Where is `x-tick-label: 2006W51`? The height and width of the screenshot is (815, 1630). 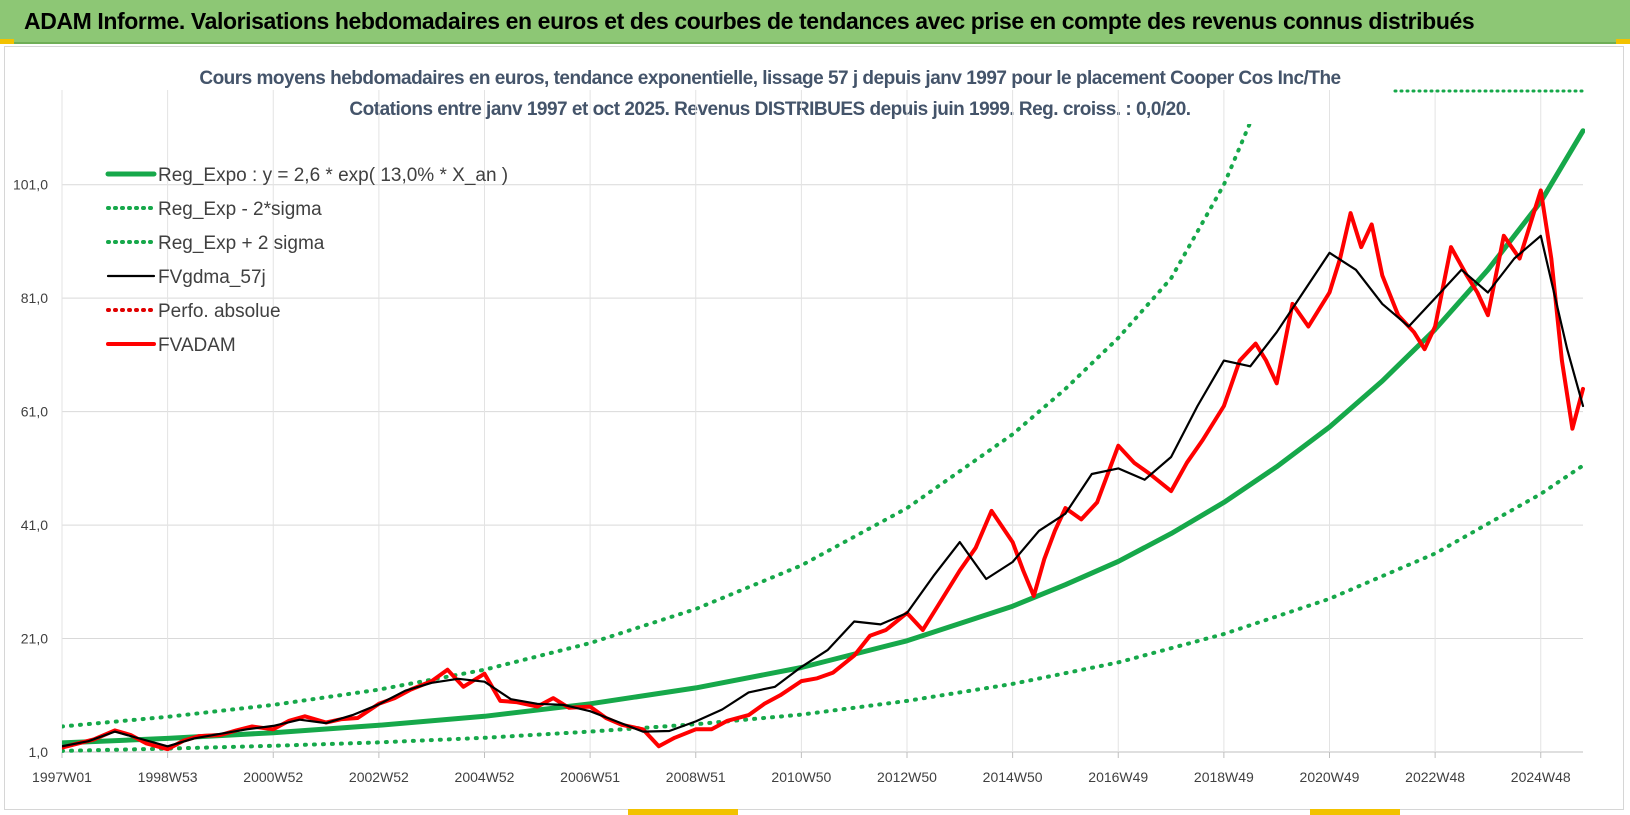
x-tick-label: 2006W51 is located at coordinates (590, 777).